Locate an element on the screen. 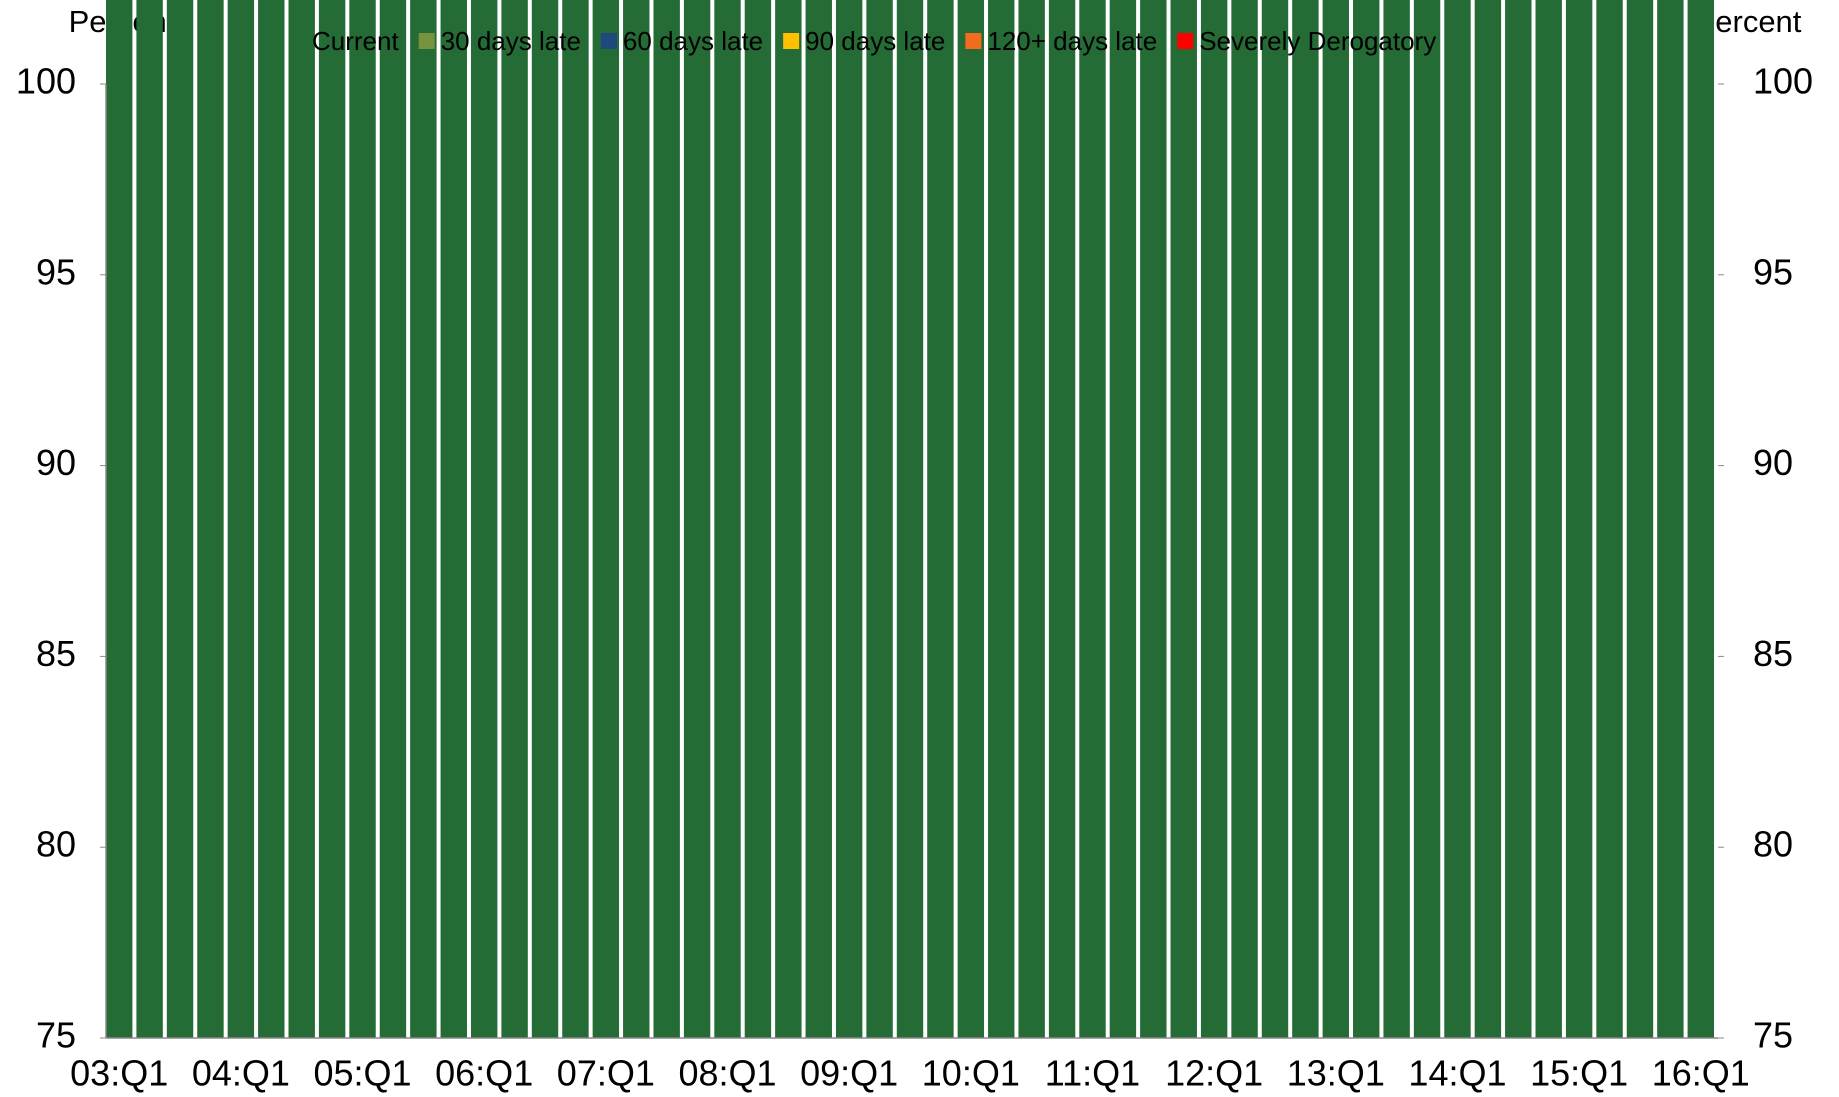 Image resolution: width=1839 pixels, height=1097 pixels. x-tick-label: 07:Q1 is located at coordinates (606, 1073).